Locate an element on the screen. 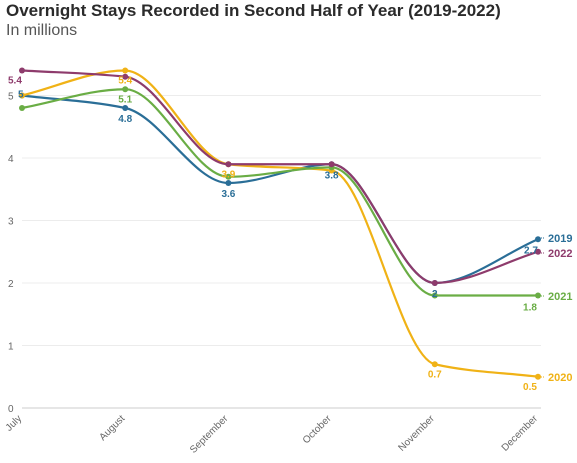 The height and width of the screenshot is (463, 577). x-tick-label: August is located at coordinates (113, 428).